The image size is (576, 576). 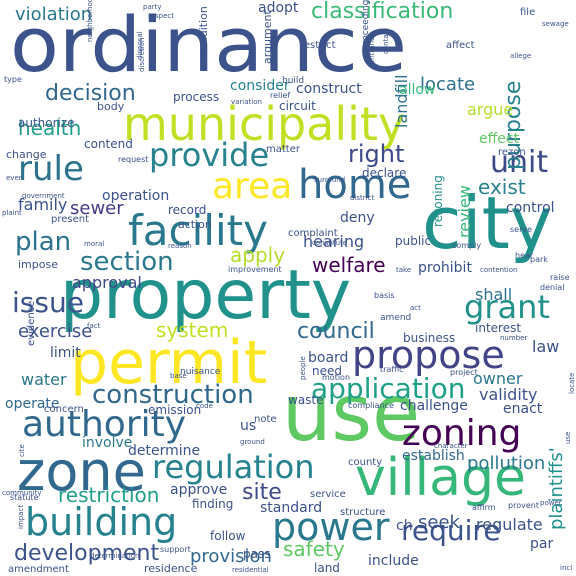 What do you see at coordinates (24, 497) in the screenshot?
I see `word-statute: statute` at bounding box center [24, 497].